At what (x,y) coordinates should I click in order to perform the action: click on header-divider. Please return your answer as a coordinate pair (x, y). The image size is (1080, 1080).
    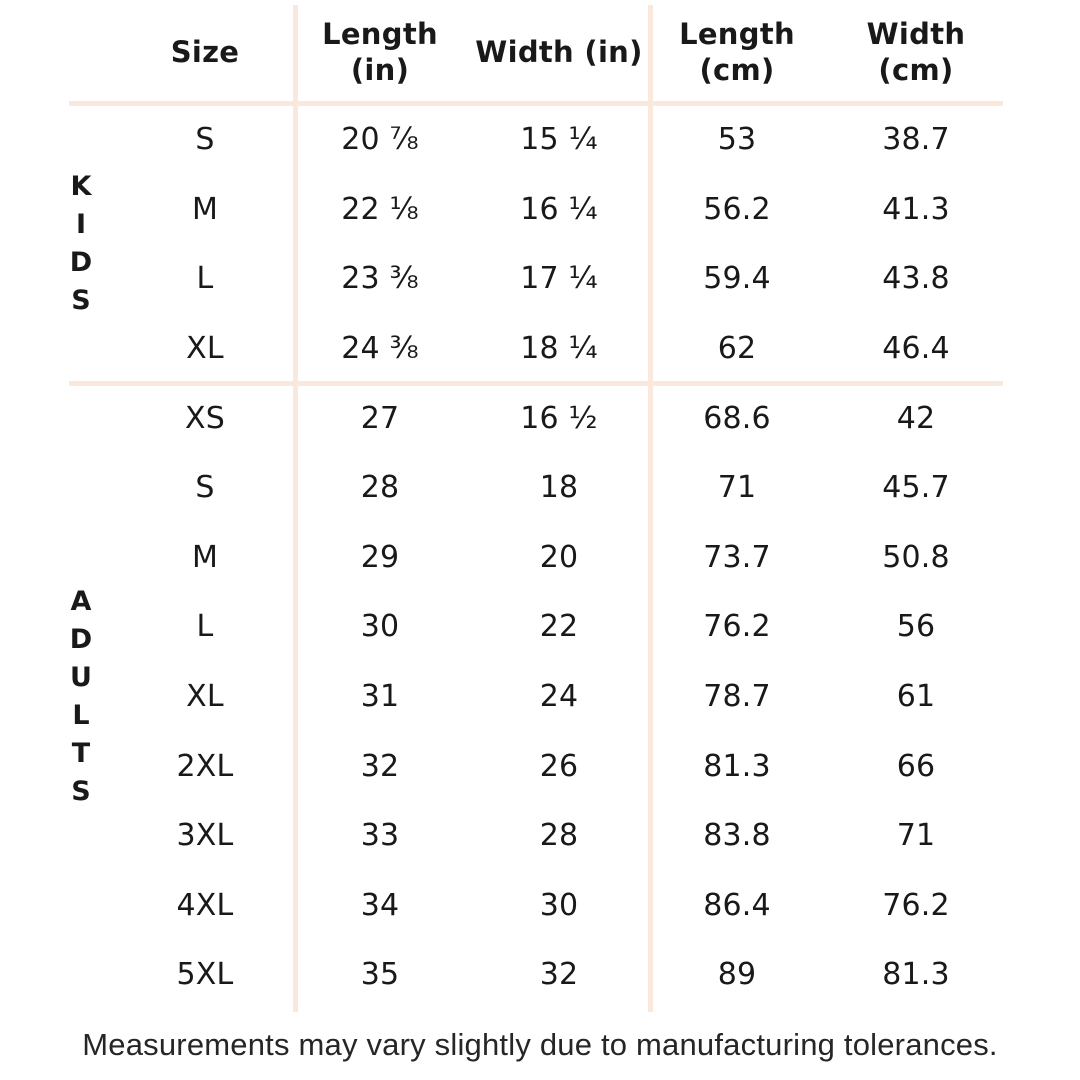
    Looking at the image, I should click on (536, 103).